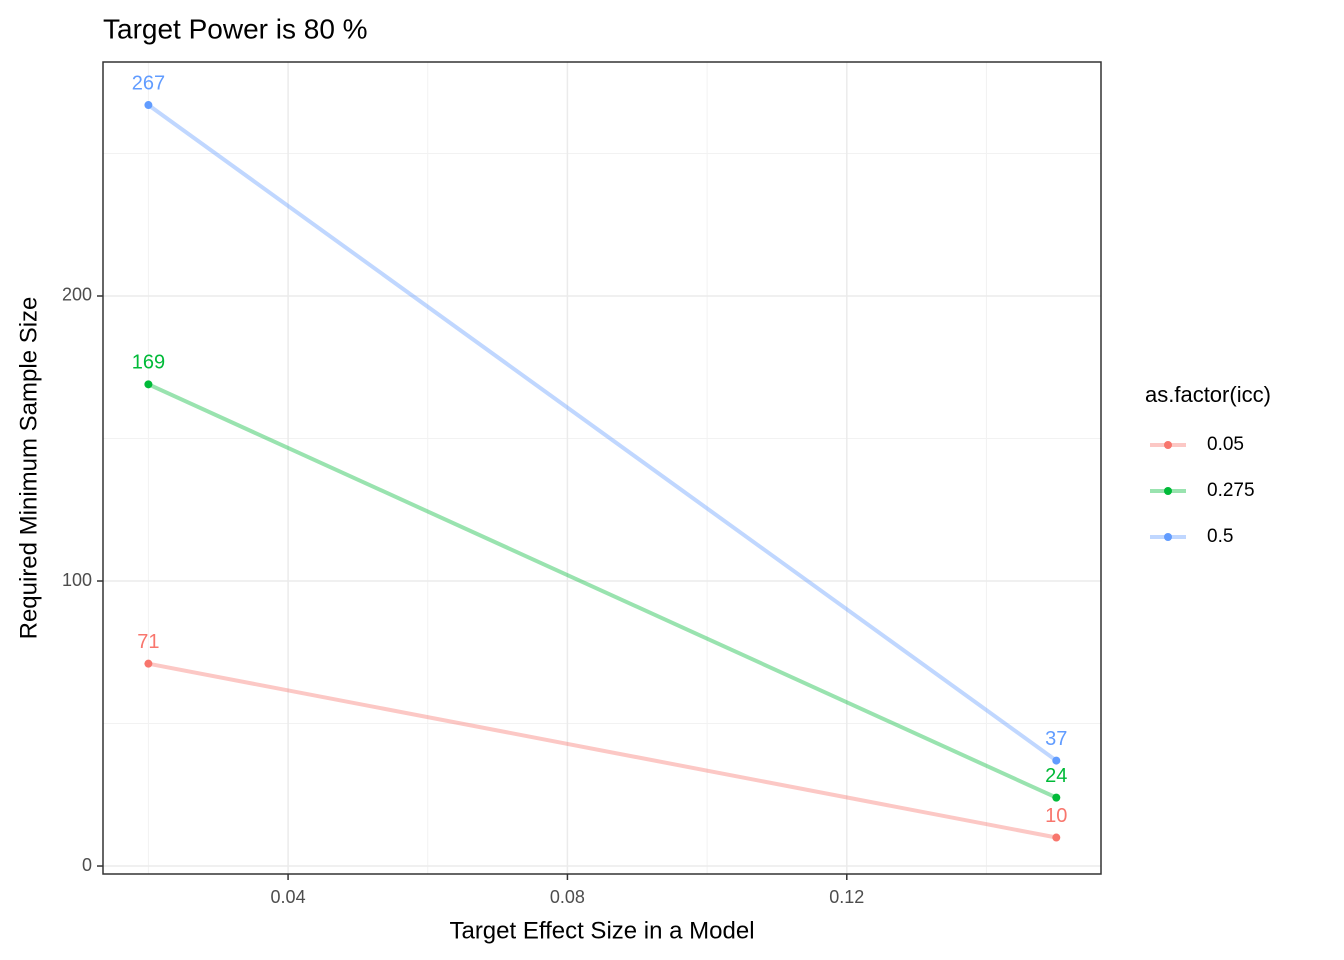  What do you see at coordinates (601, 930) in the screenshot?
I see `x-axis-title: Target Effect Size in a Model` at bounding box center [601, 930].